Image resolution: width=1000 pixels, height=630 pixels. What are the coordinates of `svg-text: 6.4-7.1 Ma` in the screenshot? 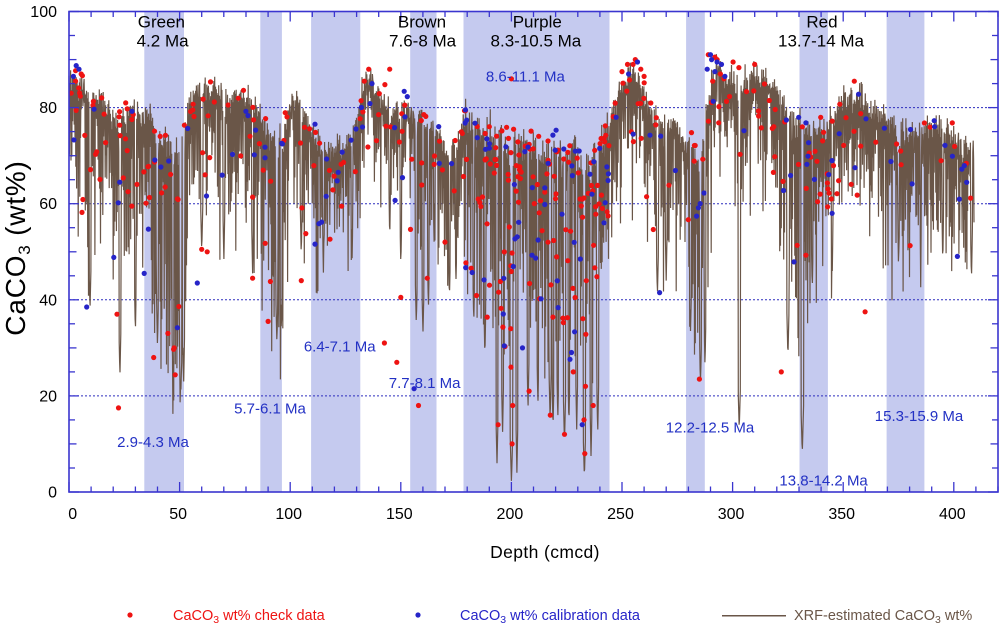 It's located at (340, 347).